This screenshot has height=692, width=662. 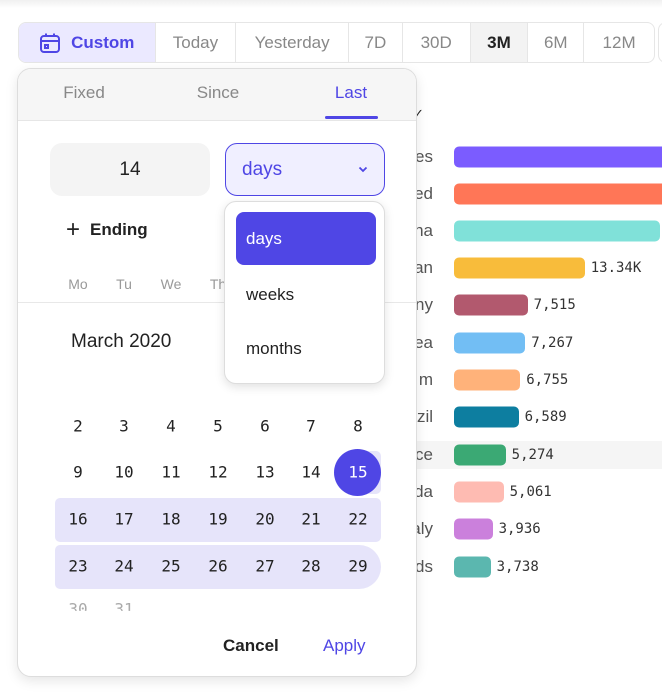 What do you see at coordinates (554, 305) in the screenshot?
I see `bar-value-label: 7,515` at bounding box center [554, 305].